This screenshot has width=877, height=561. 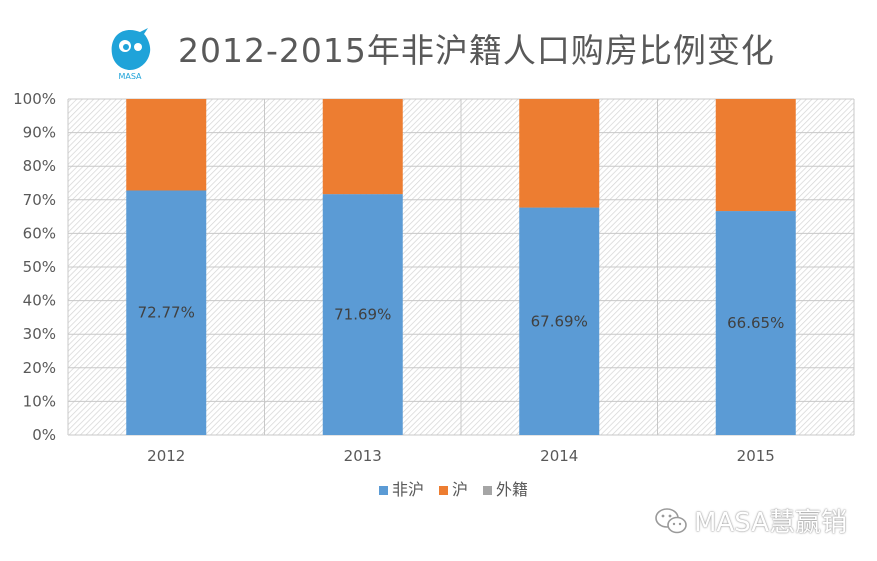 I want to click on y-tick-label: 40%, so click(x=39, y=301).